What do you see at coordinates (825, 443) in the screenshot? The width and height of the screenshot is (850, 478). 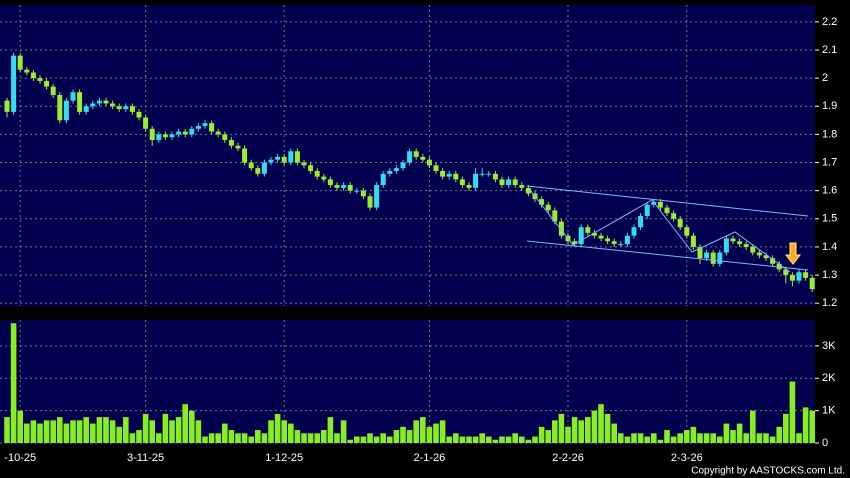 I see `y-tick-label: 0` at bounding box center [825, 443].